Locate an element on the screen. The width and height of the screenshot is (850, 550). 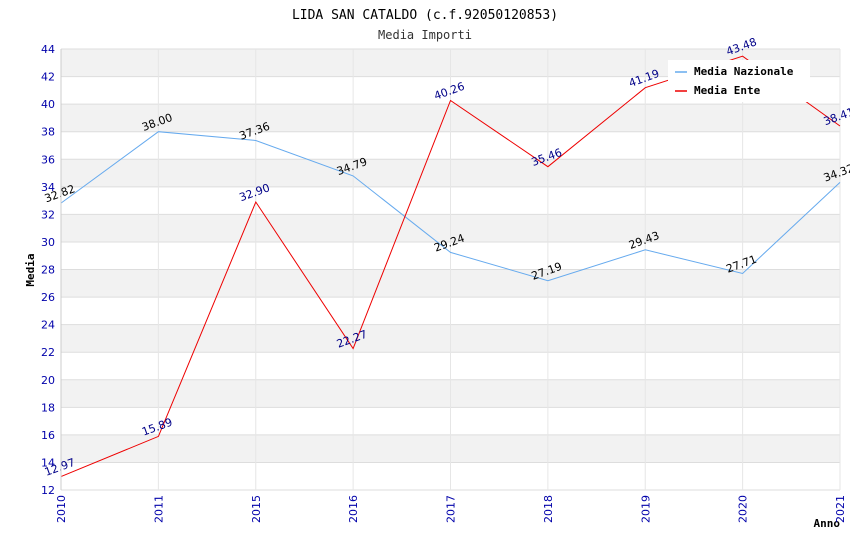
y-tick-labels: 12 14 16 18 20 22 24 26 28 30 32 34 36 38 40 42 44 is located at coordinates (48, 270).